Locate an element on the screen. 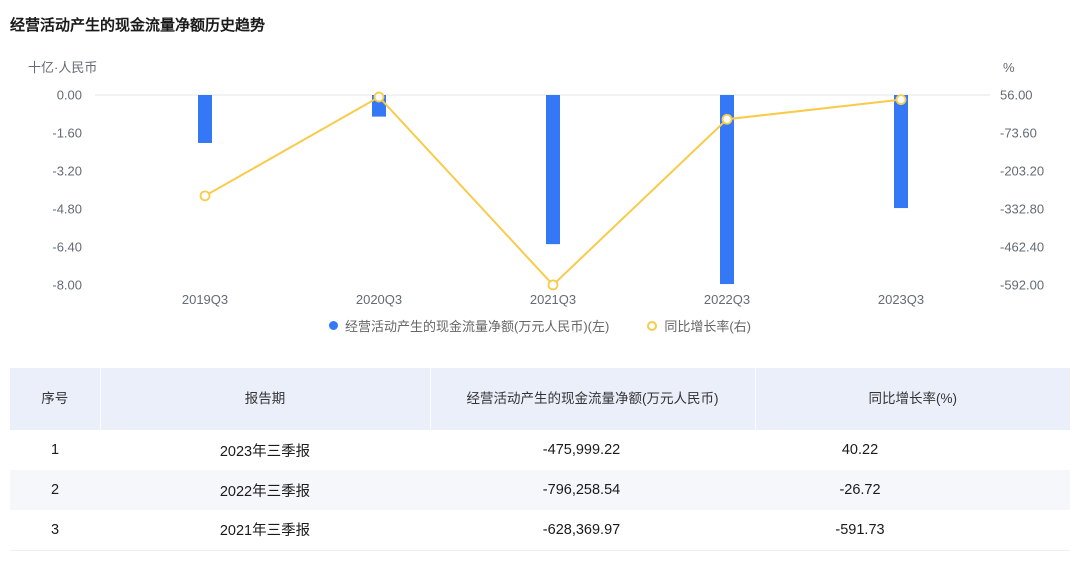 The image size is (1080, 561). left-axis-tick: -8.00 is located at coordinates (67, 285).